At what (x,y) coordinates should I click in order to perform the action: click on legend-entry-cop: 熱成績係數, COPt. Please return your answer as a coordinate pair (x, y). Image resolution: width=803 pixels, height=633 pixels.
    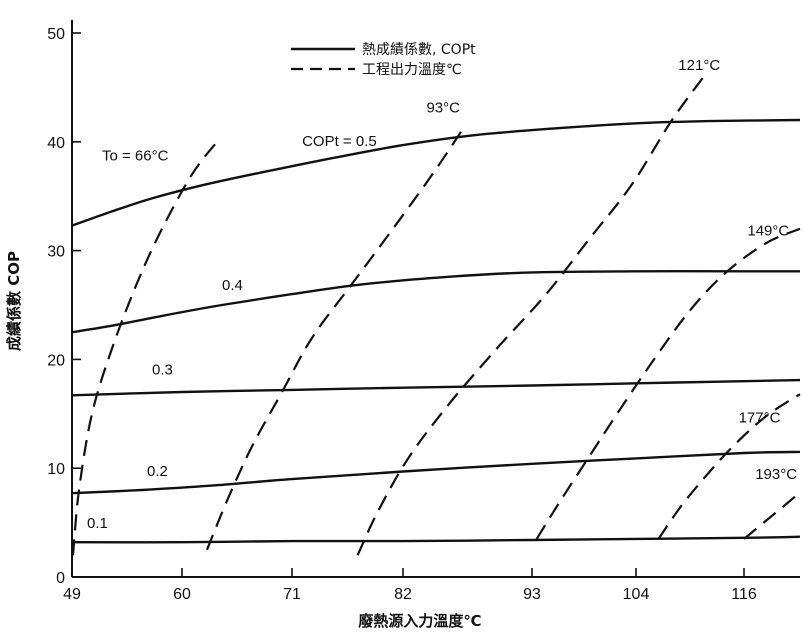
    Looking at the image, I should click on (419, 50).